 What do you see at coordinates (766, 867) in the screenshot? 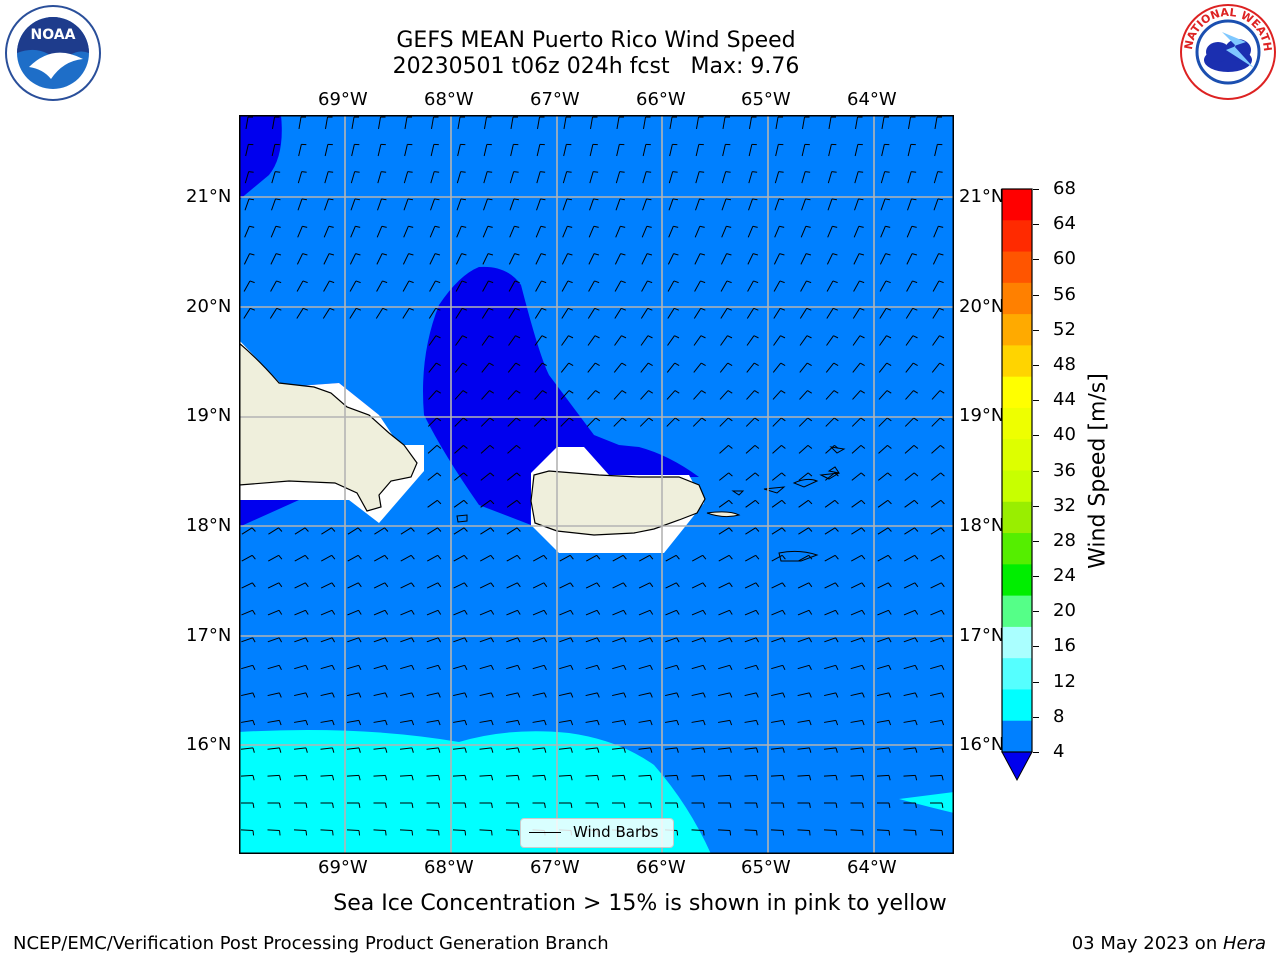
I see `lon-label-bottom-65w: 65°W` at bounding box center [766, 867].